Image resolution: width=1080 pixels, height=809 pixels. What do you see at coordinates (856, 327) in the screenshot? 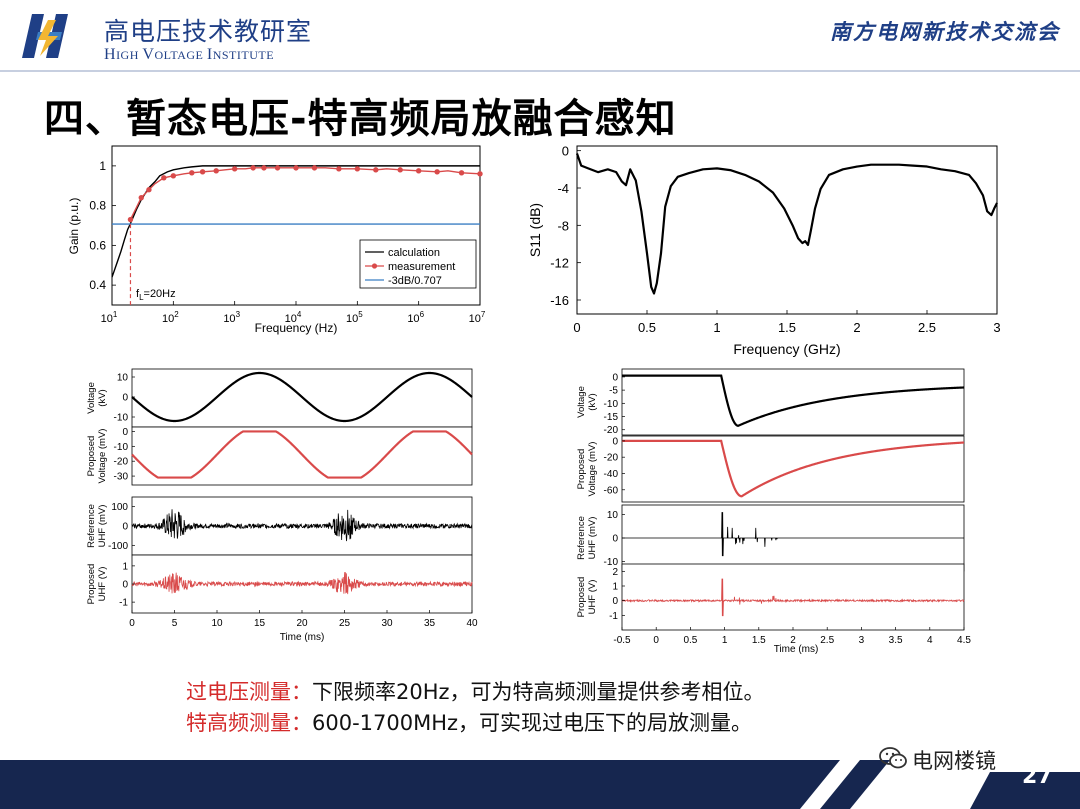
I see `s11-xtick-label-4: 2` at bounding box center [856, 327].